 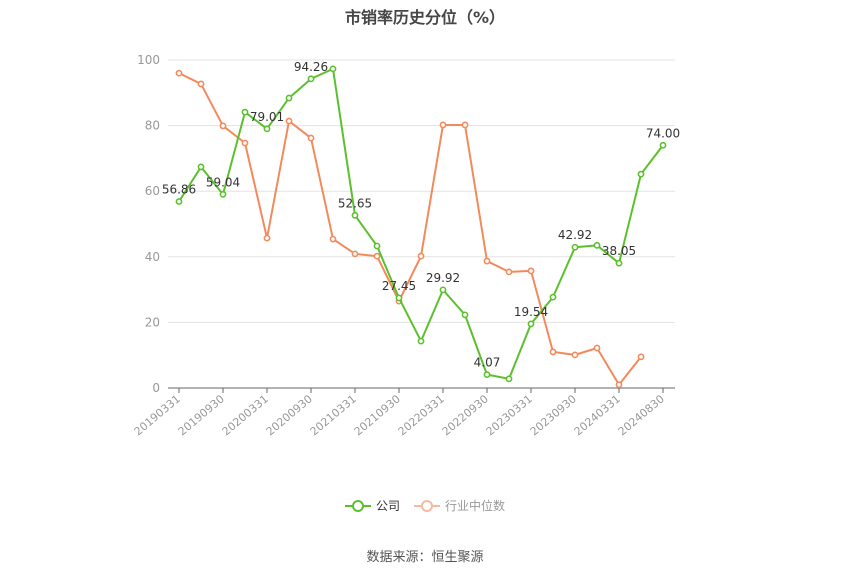 What do you see at coordinates (152, 257) in the screenshot?
I see `y-tick-label: 40` at bounding box center [152, 257].